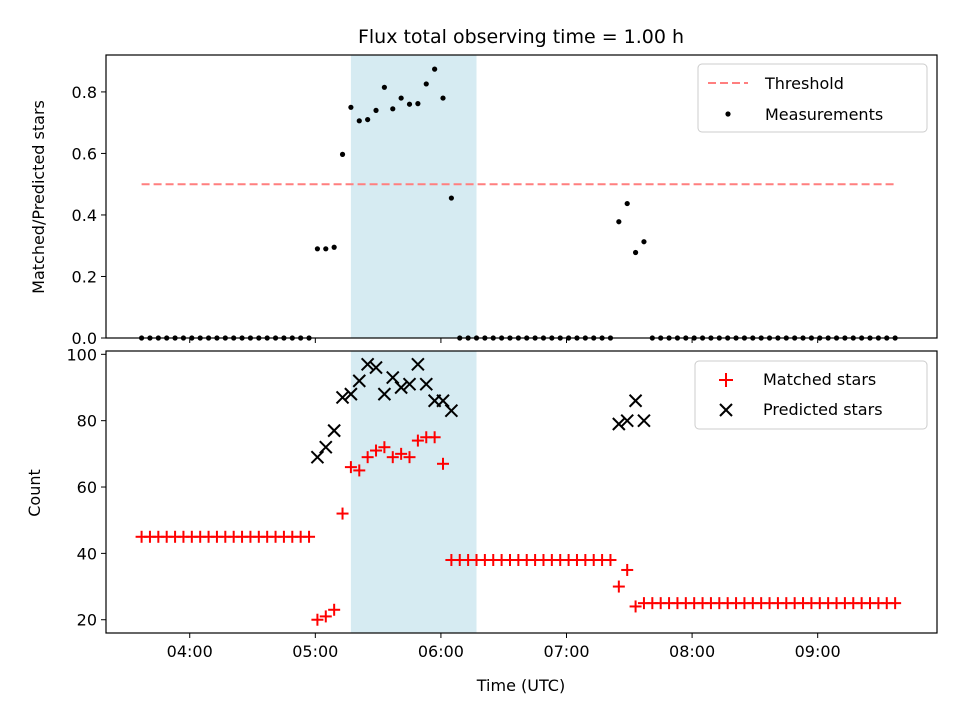 The height and width of the screenshot is (720, 960). Describe the element at coordinates (190, 651) in the screenshot. I see `x-tick-label: 04:00` at that location.